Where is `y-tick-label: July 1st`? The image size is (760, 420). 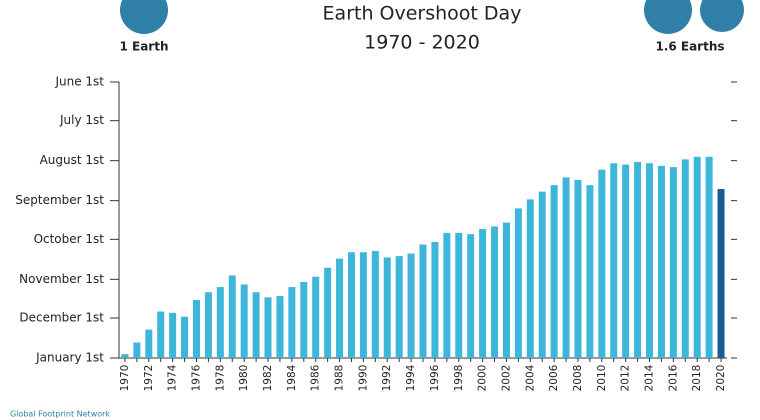 y-tick-label: July 1st is located at coordinates (81, 120).